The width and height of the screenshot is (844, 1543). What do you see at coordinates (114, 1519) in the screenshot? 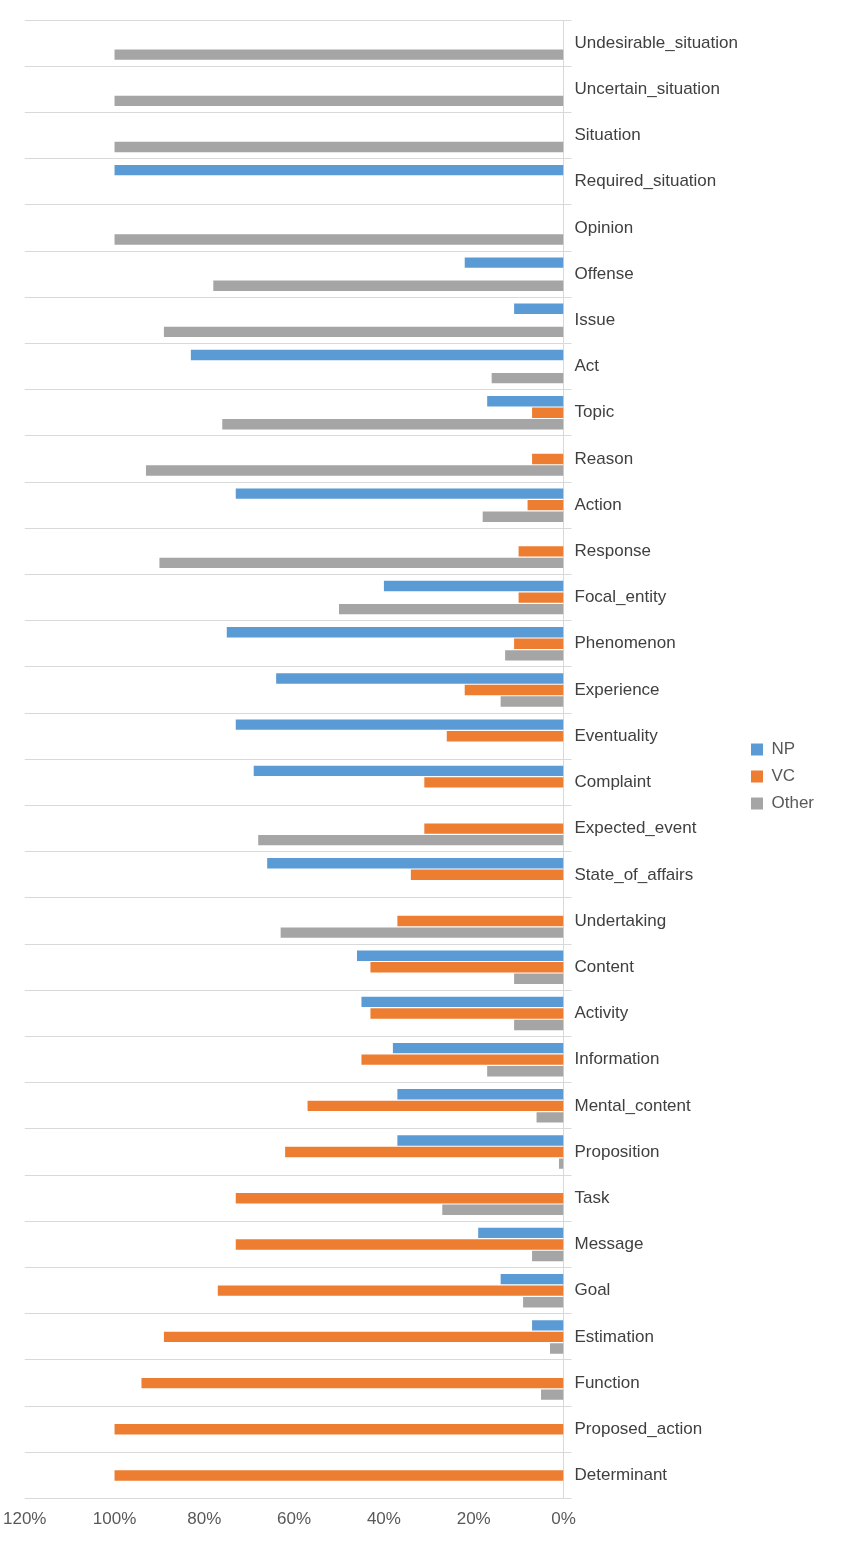
I see `x-tick-label: 100%` at bounding box center [114, 1519].